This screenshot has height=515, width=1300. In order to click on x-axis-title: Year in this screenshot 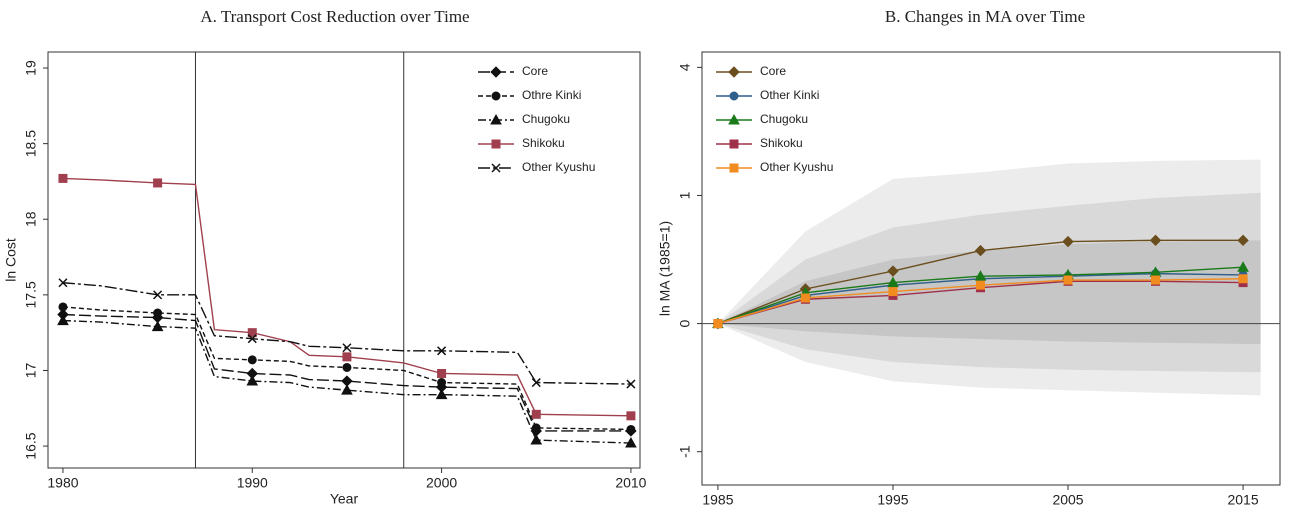, I will do `click(344, 499)`.